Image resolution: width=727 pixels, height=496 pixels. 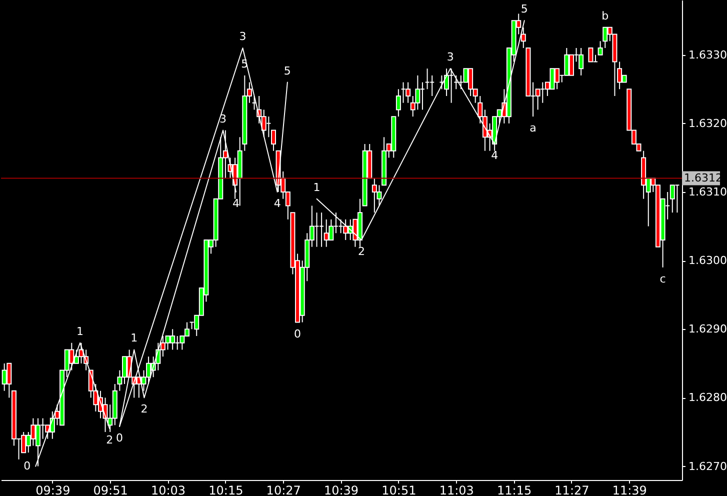 I want to click on x-tick-label: 11:03, so click(x=456, y=490).